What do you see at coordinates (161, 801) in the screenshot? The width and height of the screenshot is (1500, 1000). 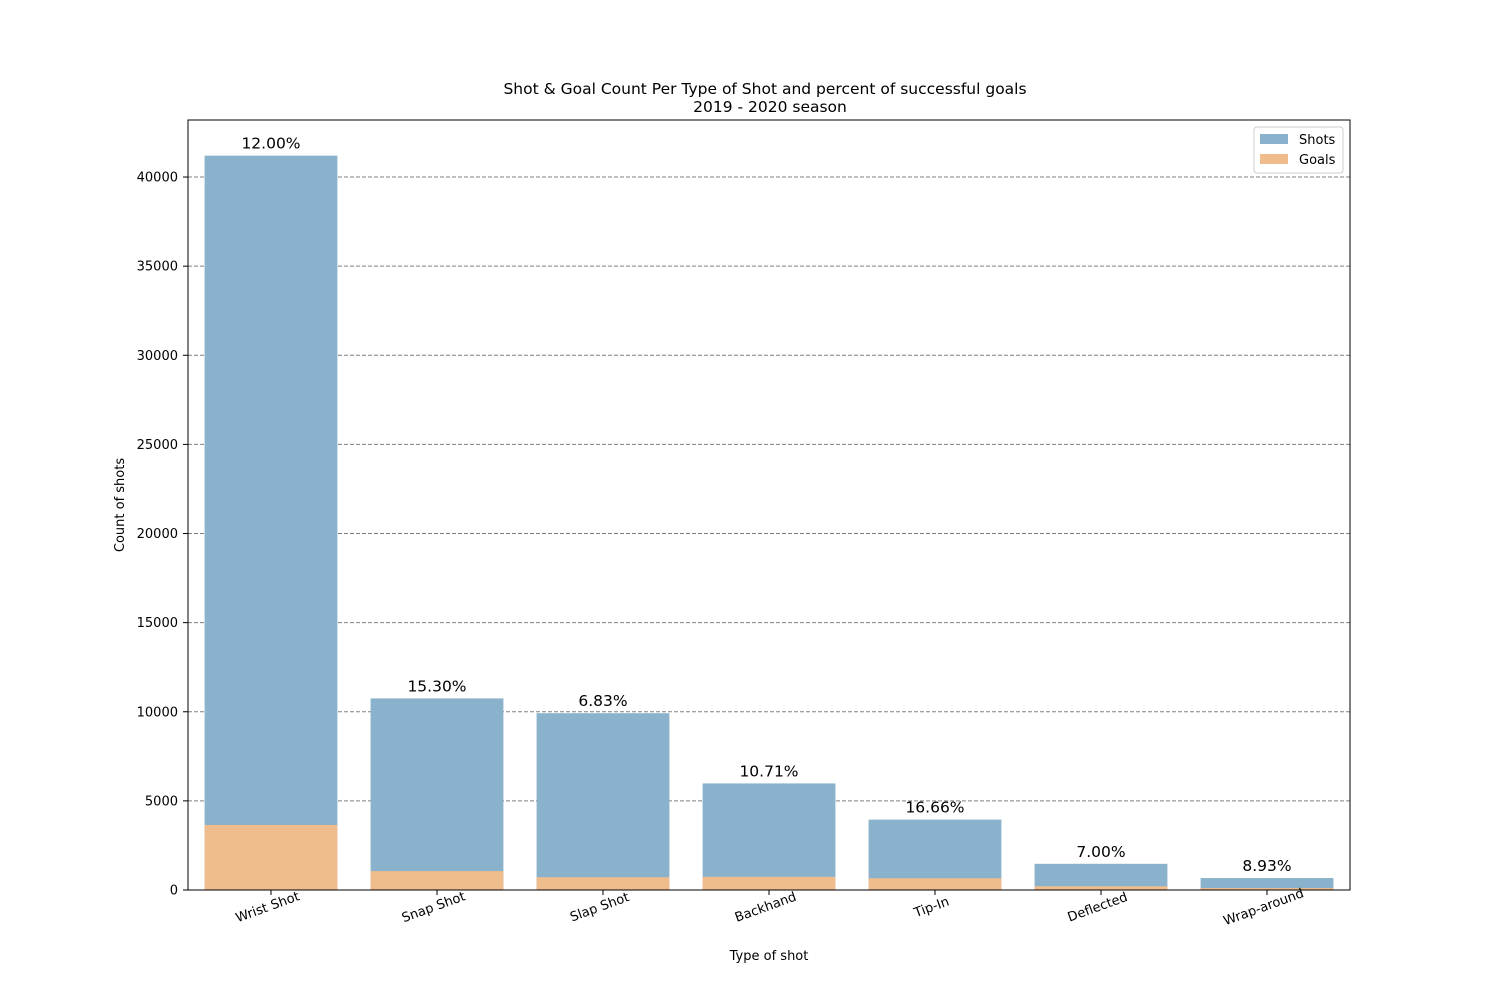 I see `y-tick-label: 5000` at bounding box center [161, 801].